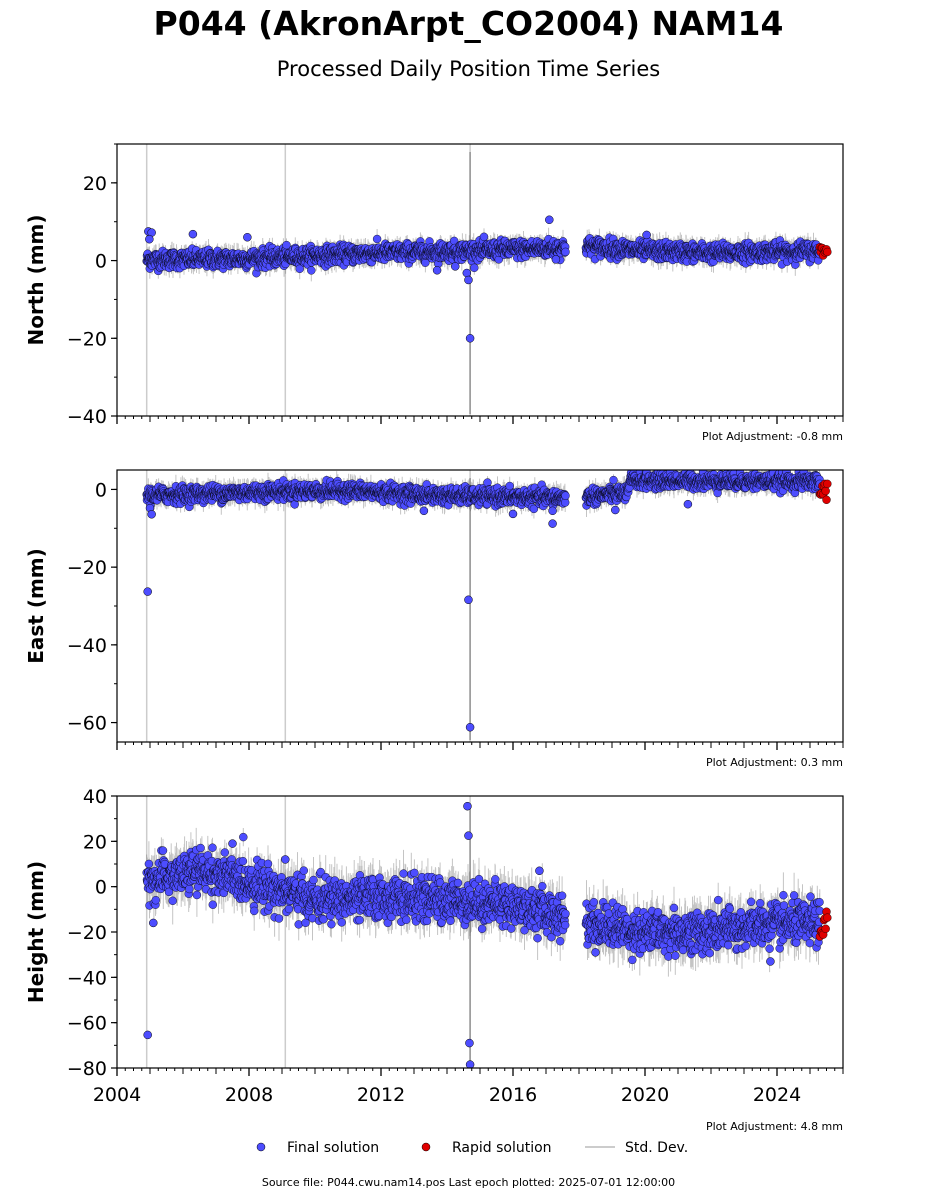  I want to click on legend-stddev-label: Std. Dev., so click(656, 1148).